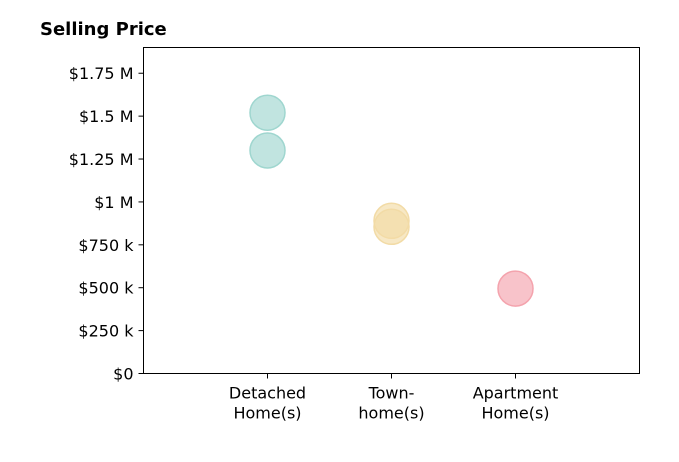 The width and height of the screenshot is (679, 462). What do you see at coordinates (106, 288) in the screenshot?
I see `y-tick-label: $500 k` at bounding box center [106, 288].